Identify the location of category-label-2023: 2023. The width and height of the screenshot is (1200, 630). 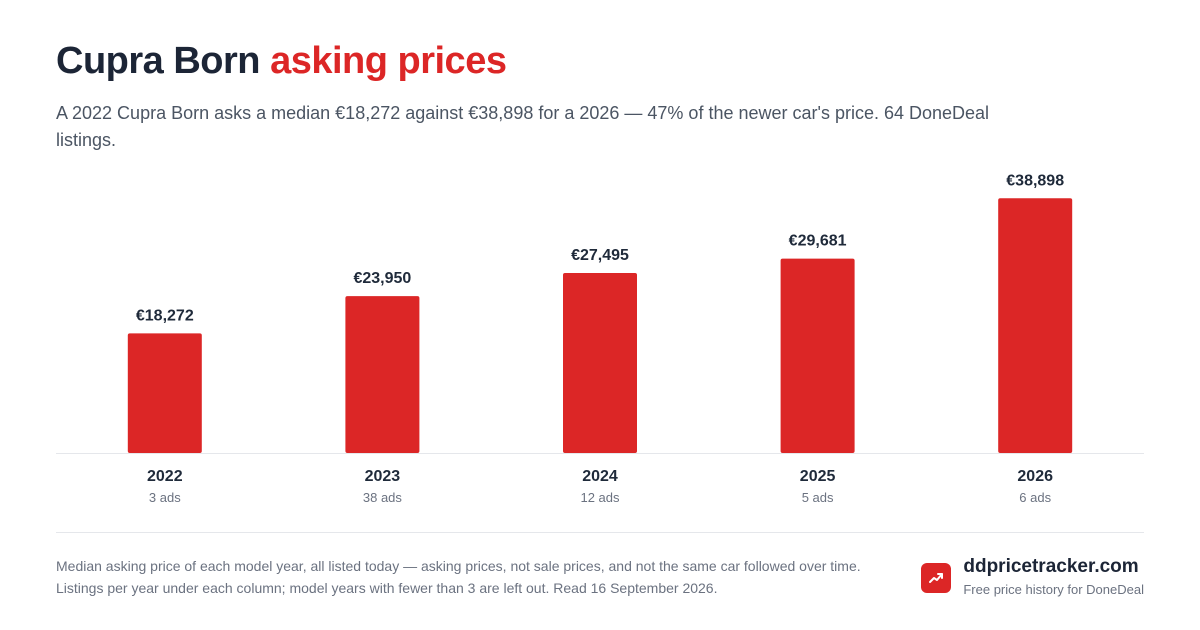
(383, 476).